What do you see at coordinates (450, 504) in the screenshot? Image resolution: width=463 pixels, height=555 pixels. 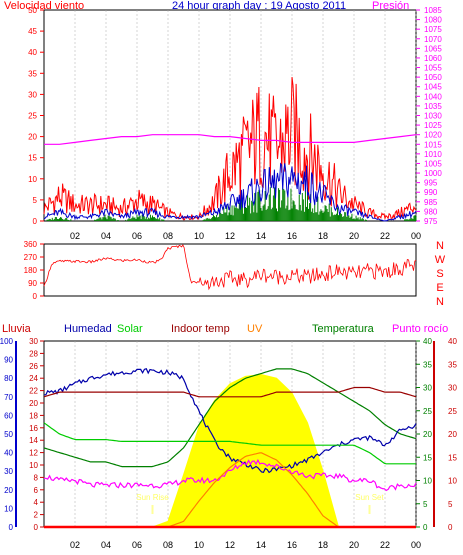 I see `rain2-y-tick-label: 5` at bounding box center [450, 504].